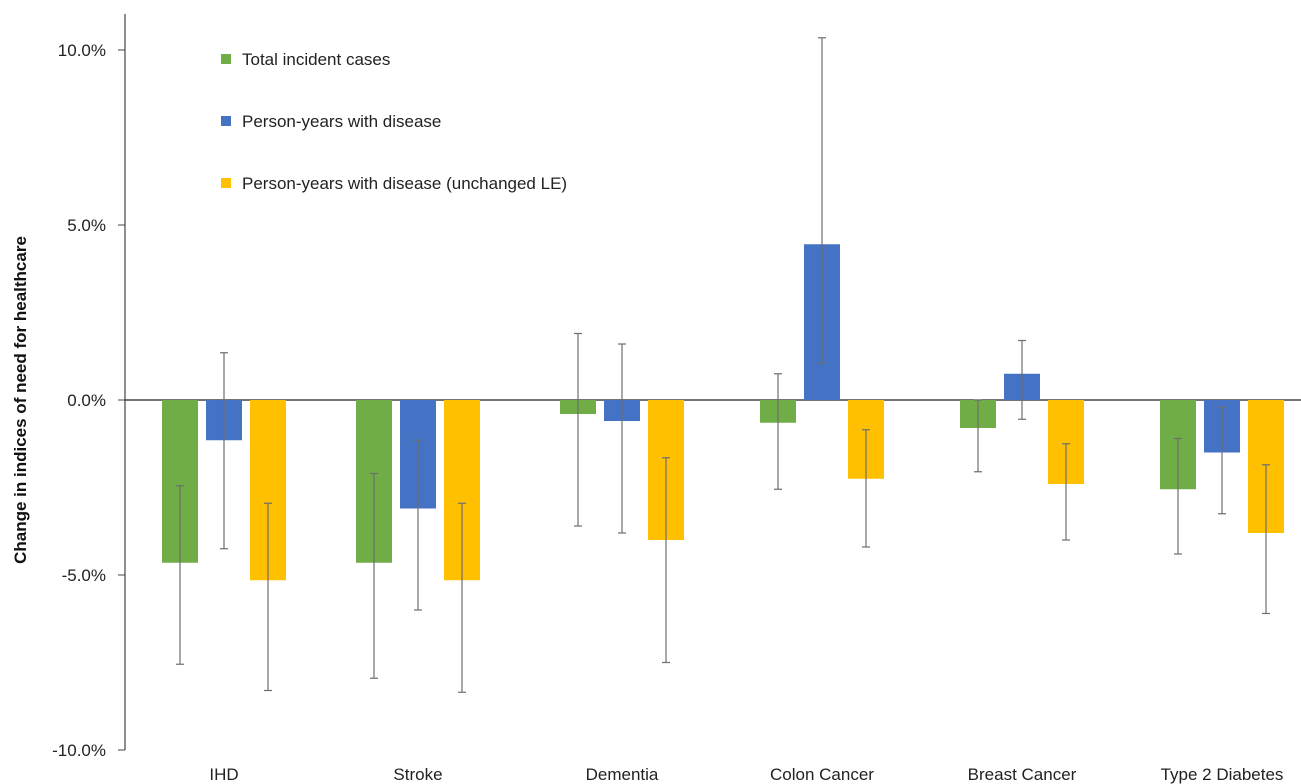  I want to click on legend-label: Person-years with disease, so click(341, 121).